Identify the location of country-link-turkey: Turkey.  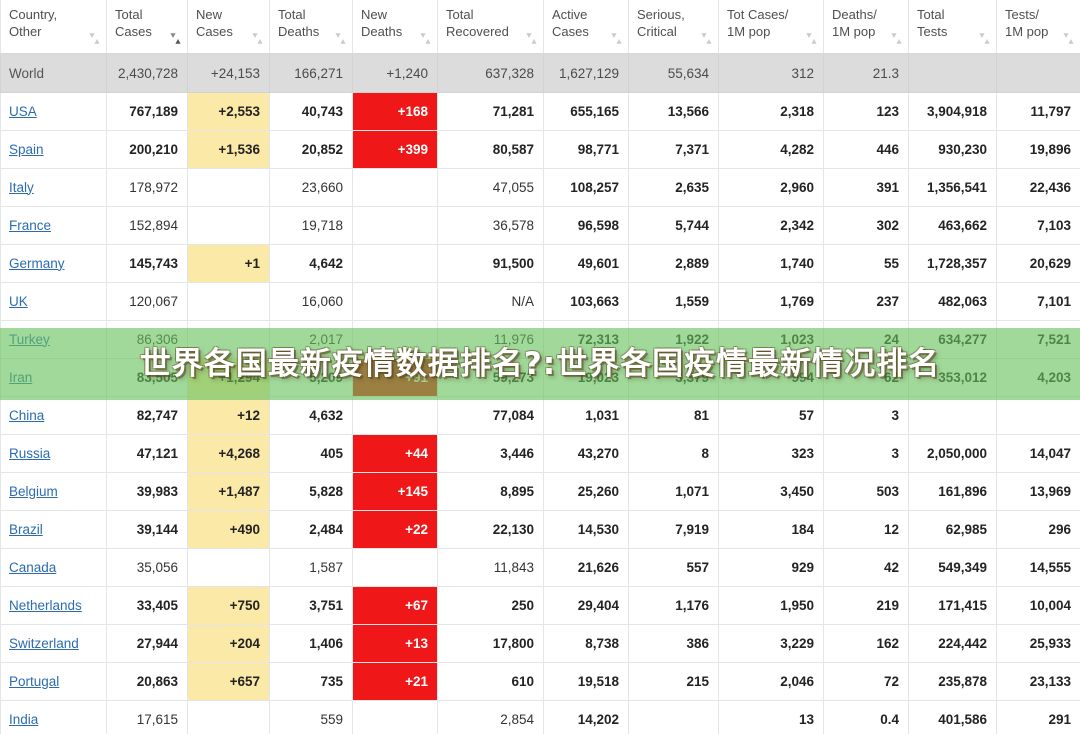
(29, 339).